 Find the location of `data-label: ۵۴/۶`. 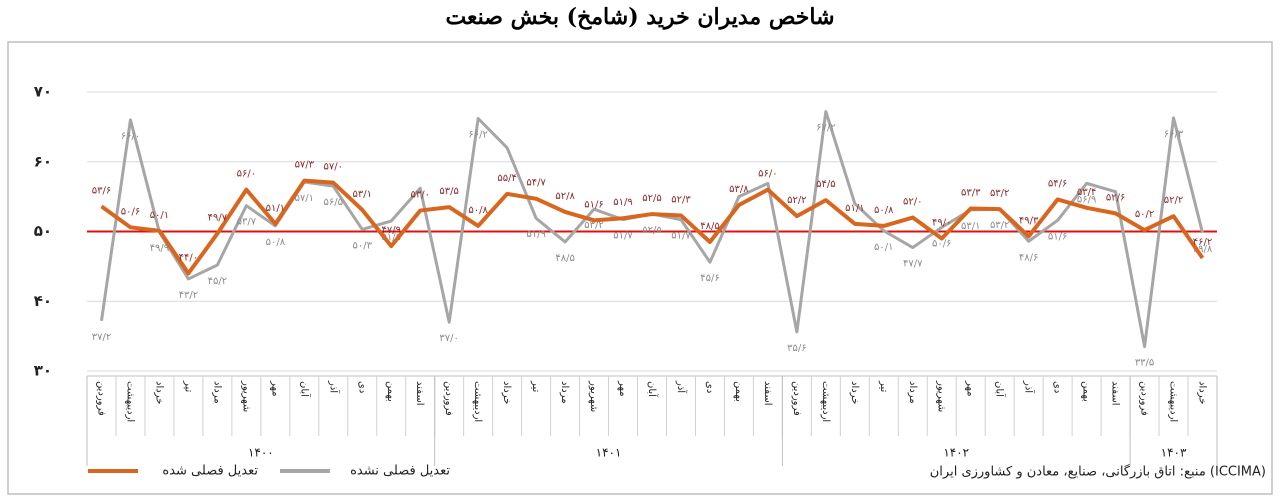

data-label: ۵۴/۶ is located at coordinates (1057, 183).